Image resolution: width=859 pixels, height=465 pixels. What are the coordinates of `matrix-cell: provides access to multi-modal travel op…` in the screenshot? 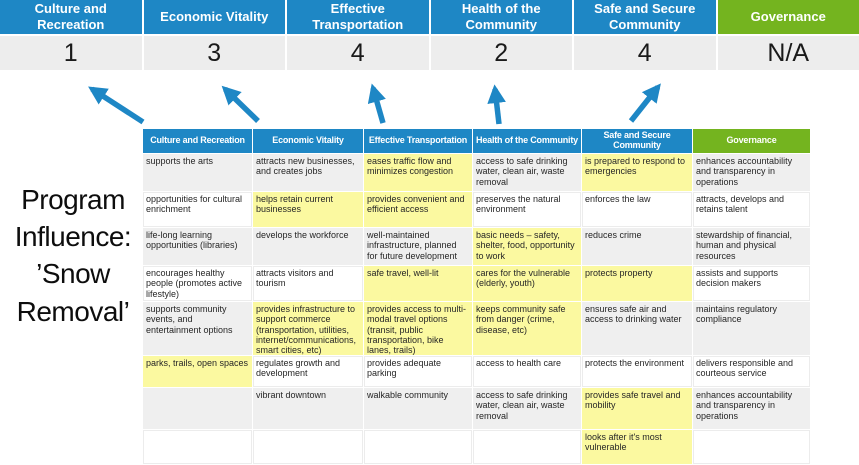 It's located at (418, 328).